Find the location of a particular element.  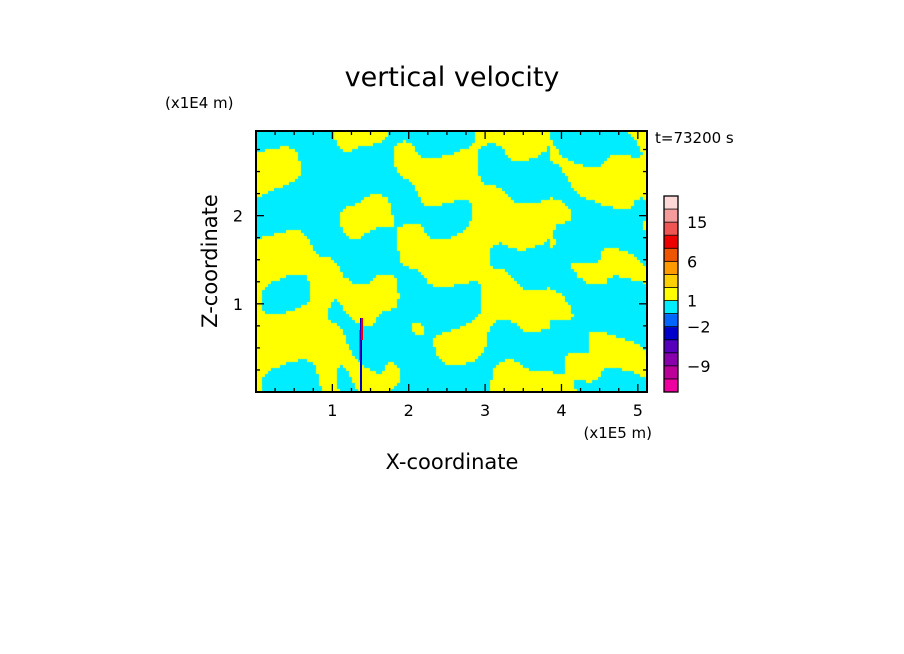

colorbar-label: −9 is located at coordinates (699, 366).